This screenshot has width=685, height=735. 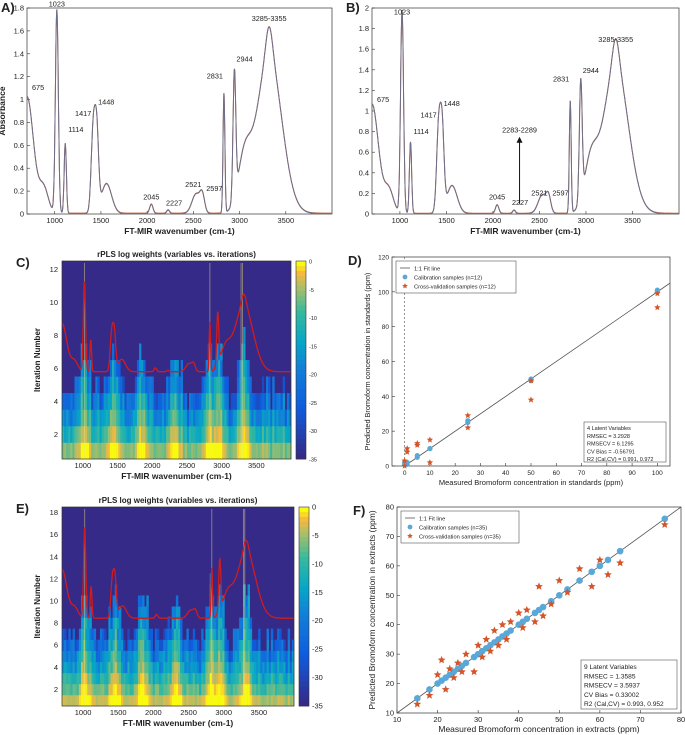 What do you see at coordinates (607, 473) in the screenshot?
I see `x-tick-label: 80` at bounding box center [607, 473].